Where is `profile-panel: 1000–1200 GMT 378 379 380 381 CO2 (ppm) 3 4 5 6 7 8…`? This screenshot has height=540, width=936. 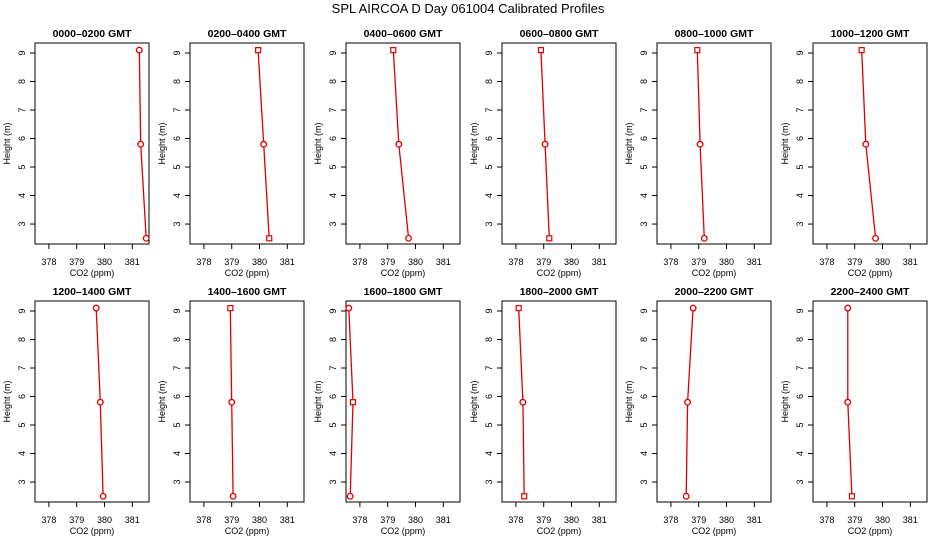
profile-panel: 1000–1200 GMT 378 379 380 381 CO2 (ppm) 3 4 5 6 7 8… is located at coordinates (854, 153).